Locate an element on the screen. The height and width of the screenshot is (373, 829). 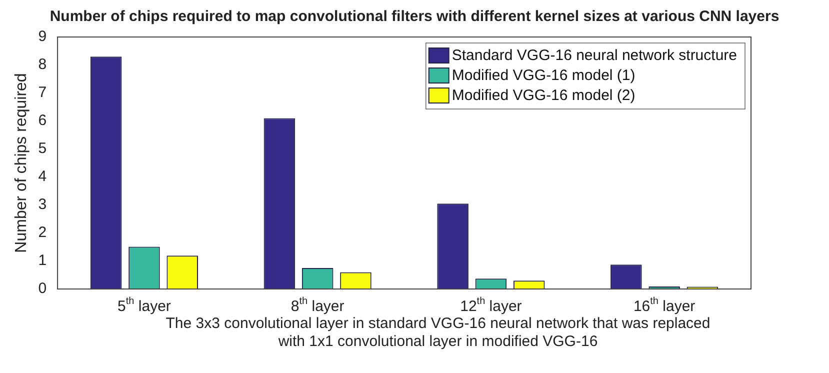
x-axis-title: The 3x3 convolutional layer in standard VGG-16 neural network that was replaced with 1x1 convolutional layer in modified VGG-16 is located at coordinates (438, 333).